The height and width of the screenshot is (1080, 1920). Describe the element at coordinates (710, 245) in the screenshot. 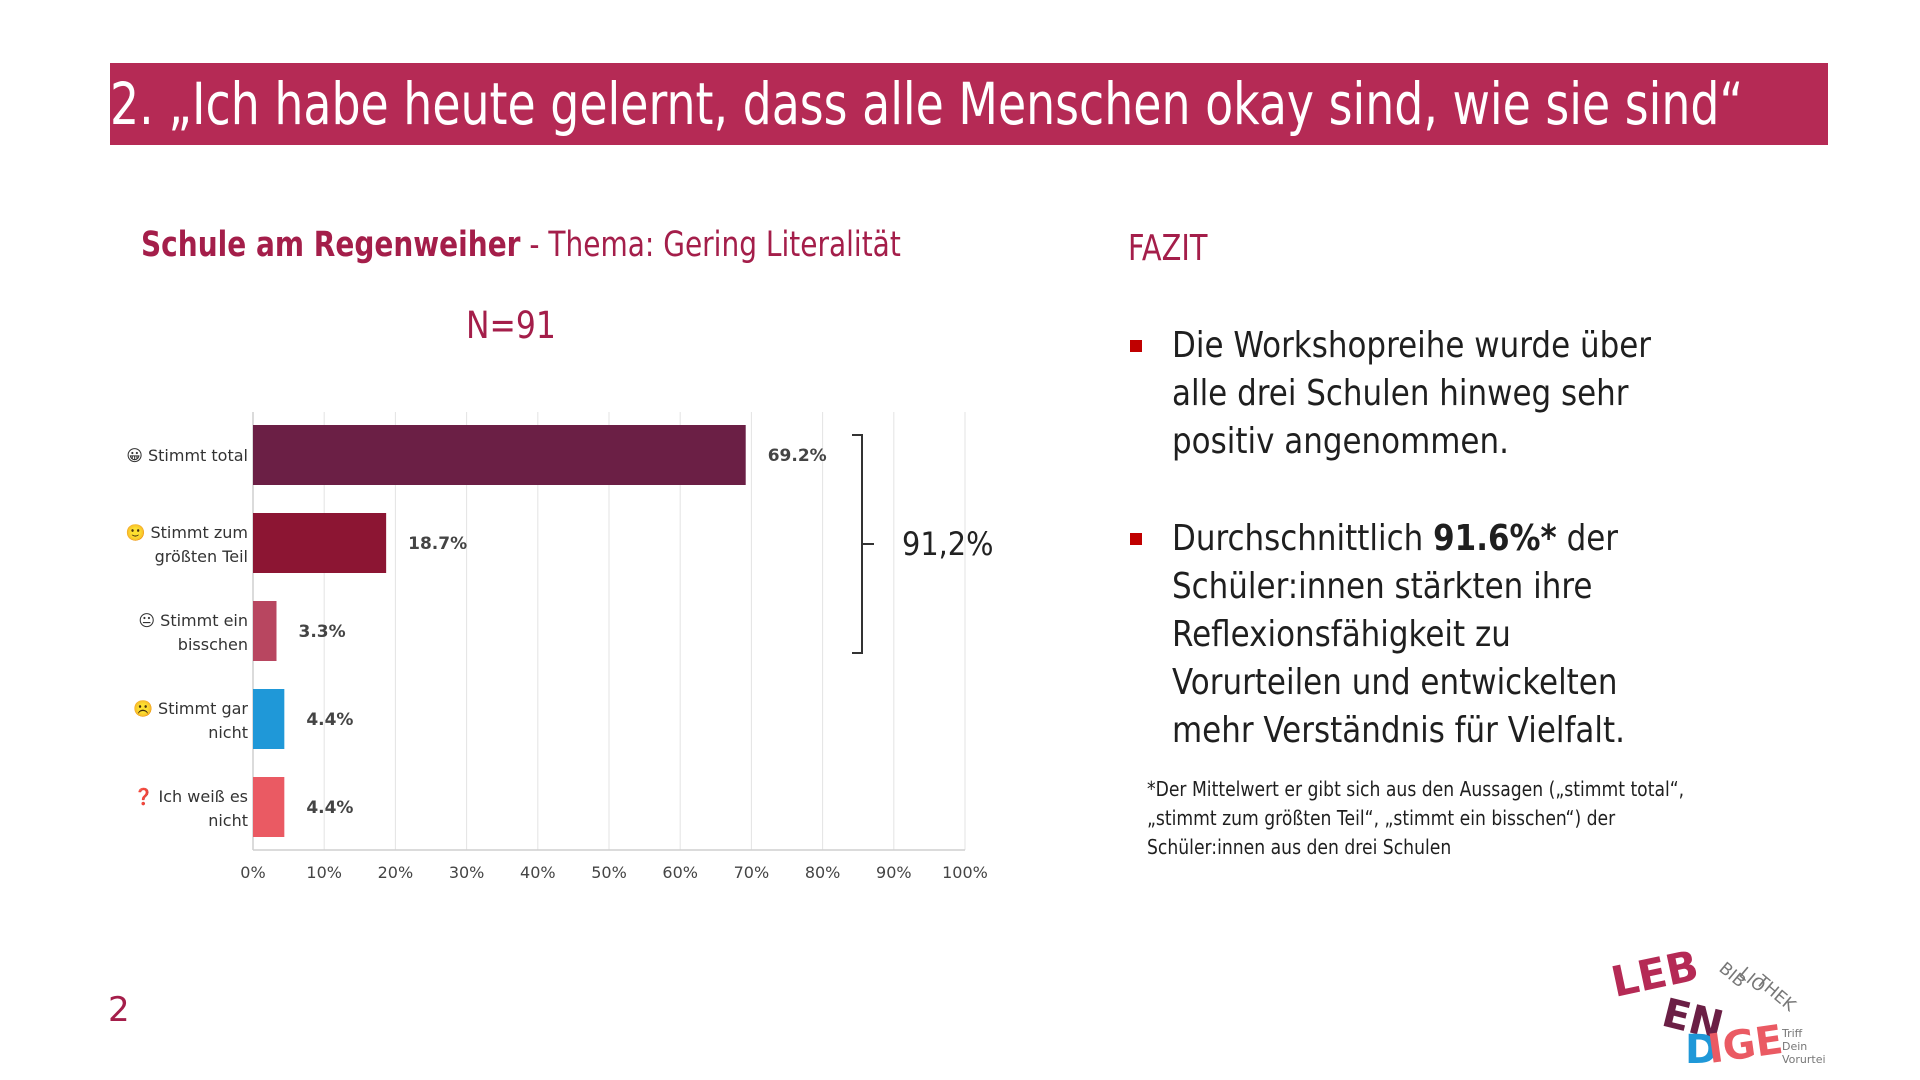

I see `chart-topic: - Thema: Gering Literalität` at that location.